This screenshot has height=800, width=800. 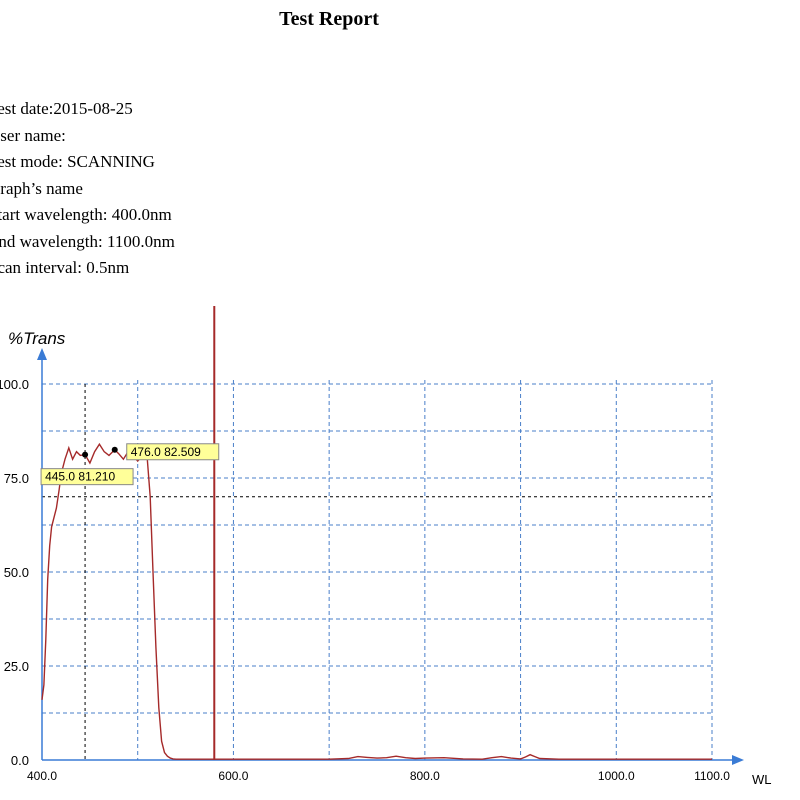 I want to click on info-start-wavelength: Start wavelength: 400.0nm, so click(x=86, y=214).